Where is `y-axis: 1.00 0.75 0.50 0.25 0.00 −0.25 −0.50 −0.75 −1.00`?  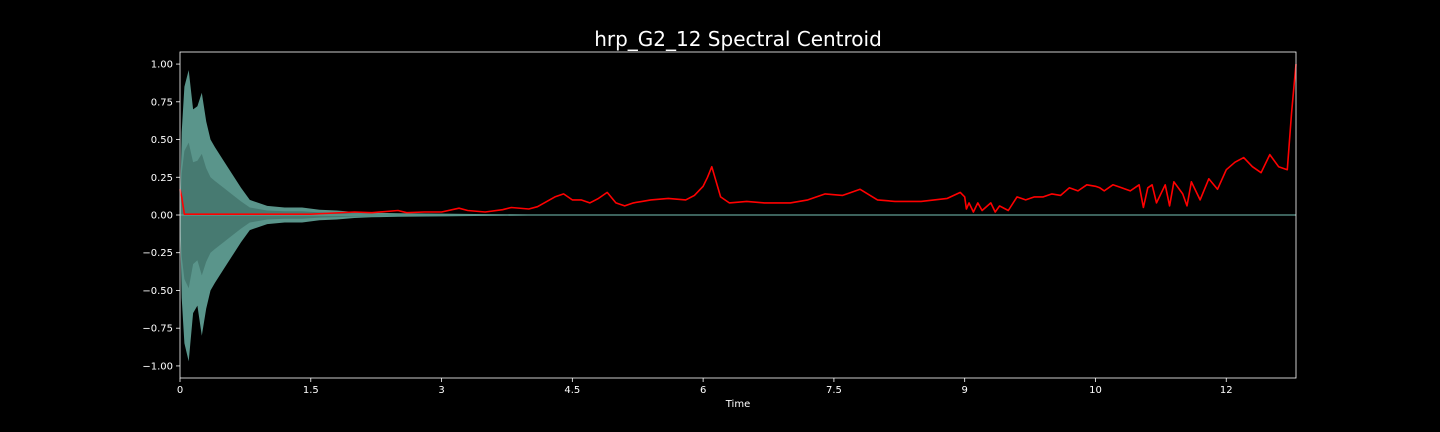
y-axis: 1.00 0.75 0.50 0.25 0.00 −0.25 −0.50 −0.75 −1.00 is located at coordinates (161, 216).